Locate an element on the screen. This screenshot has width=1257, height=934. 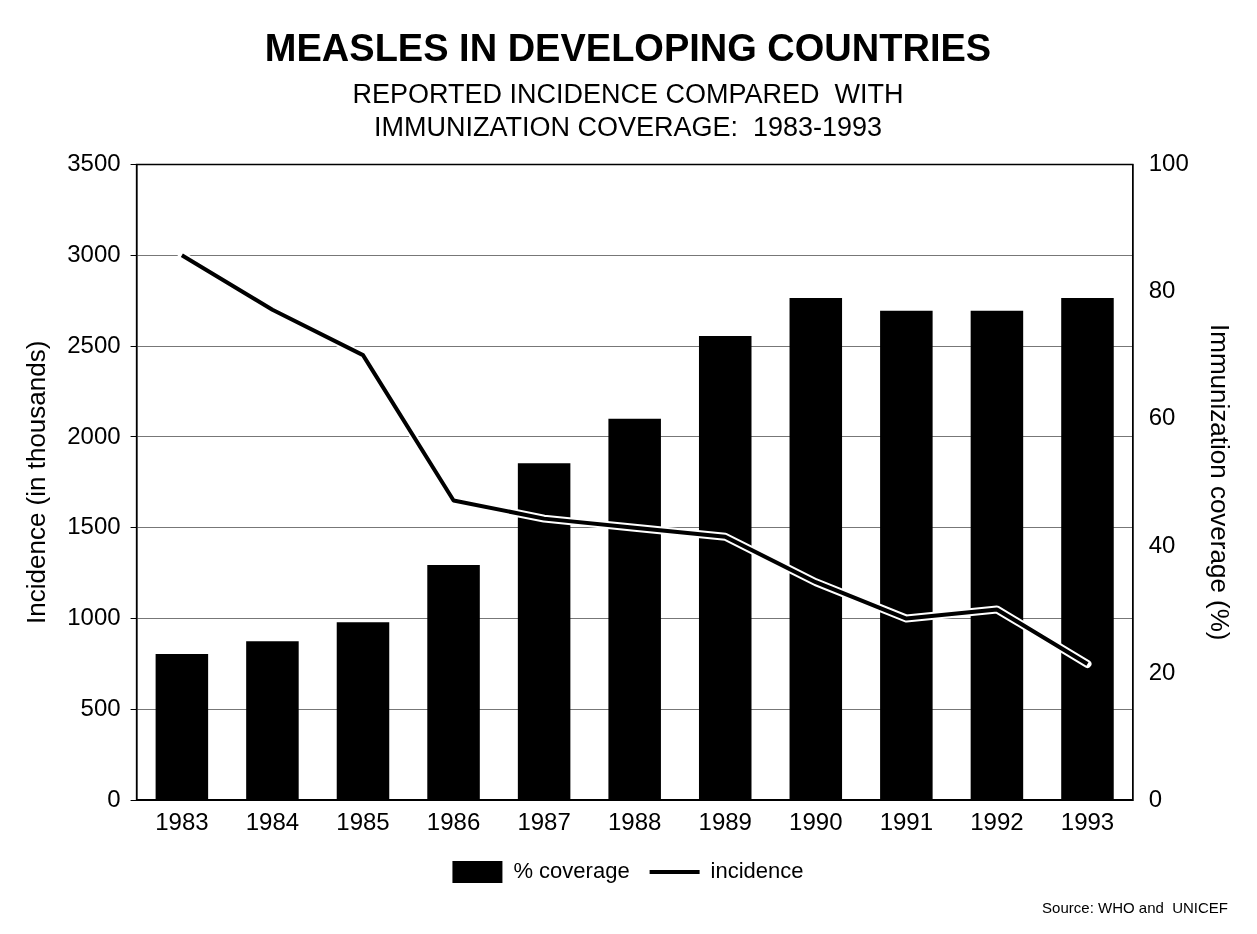
y2-tick-label: 40 is located at coordinates (1162, 544).